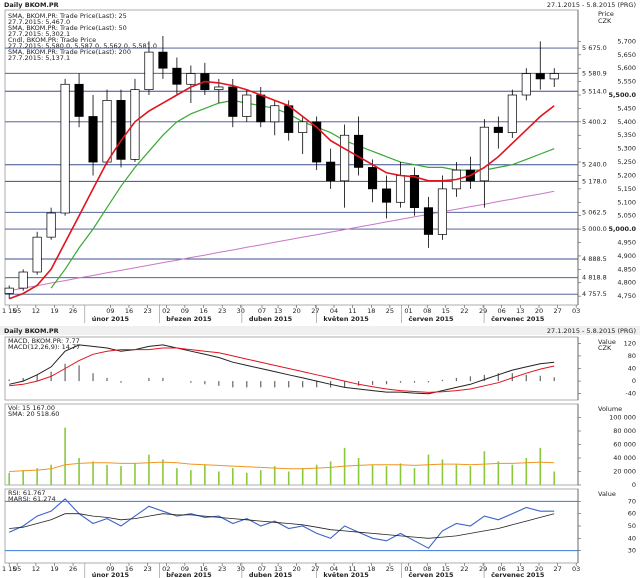  Describe the element at coordinates (594, 122) in the screenshot. I see `level-label: 5 400.2` at that location.